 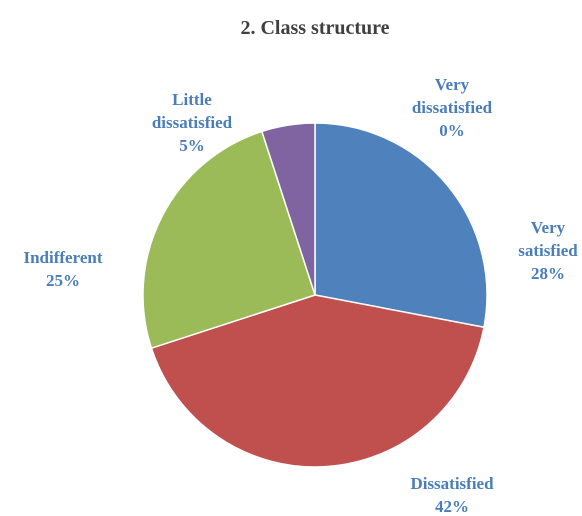 I want to click on chart-title: 2. Class structure, so click(x=315, y=28).